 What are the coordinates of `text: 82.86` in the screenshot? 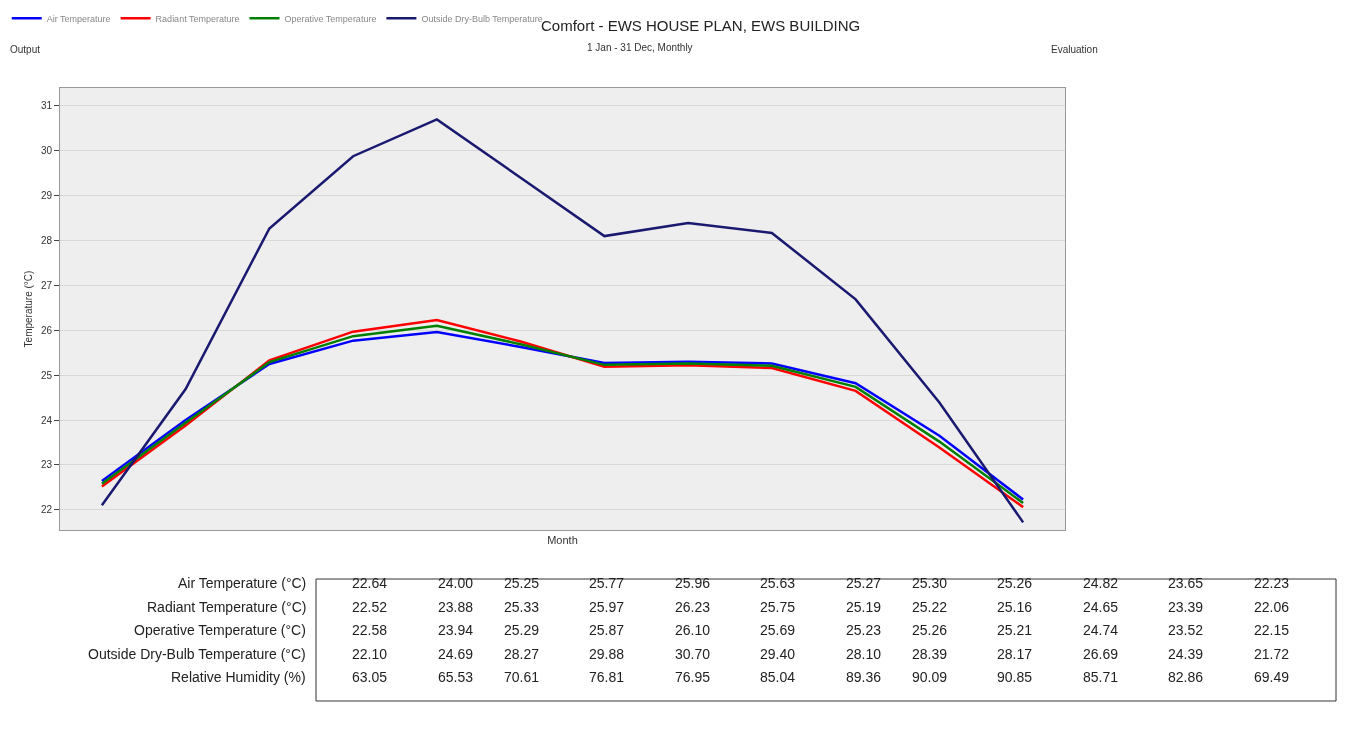 It's located at (1186, 677).